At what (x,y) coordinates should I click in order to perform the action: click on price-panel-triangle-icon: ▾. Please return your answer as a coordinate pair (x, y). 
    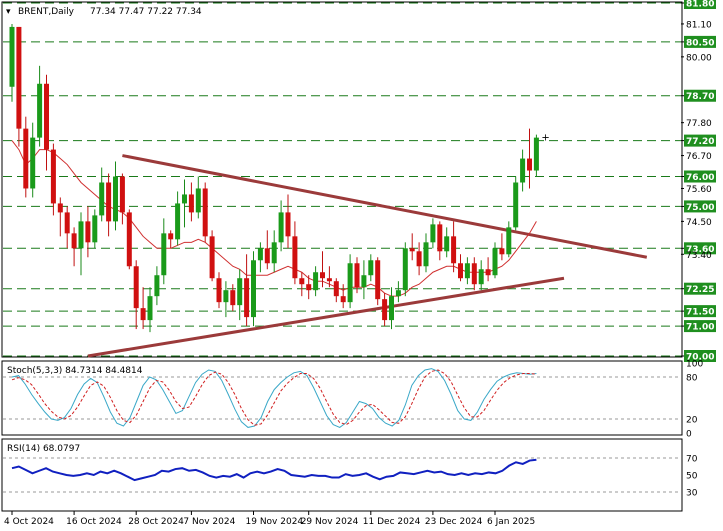
    Looking at the image, I should click on (8, 12).